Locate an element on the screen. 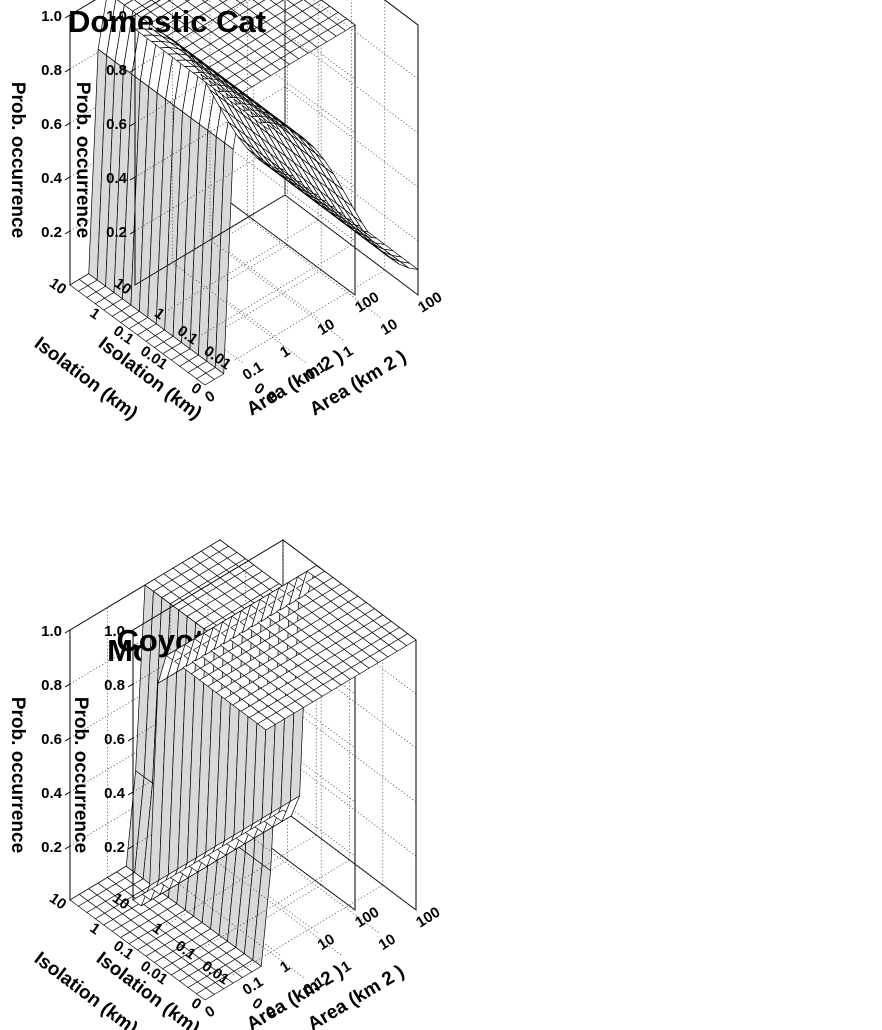 The width and height of the screenshot is (882, 1030). chart-title: Domestic Cat is located at coordinates (167, 21).